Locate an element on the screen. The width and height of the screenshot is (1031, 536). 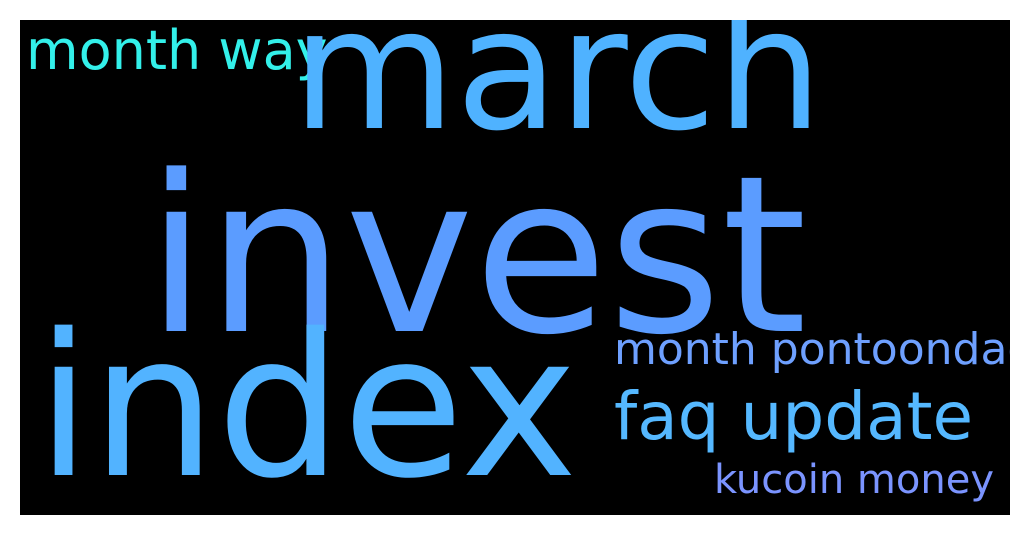
word-faq-update: faq update is located at coordinates (794, 416).